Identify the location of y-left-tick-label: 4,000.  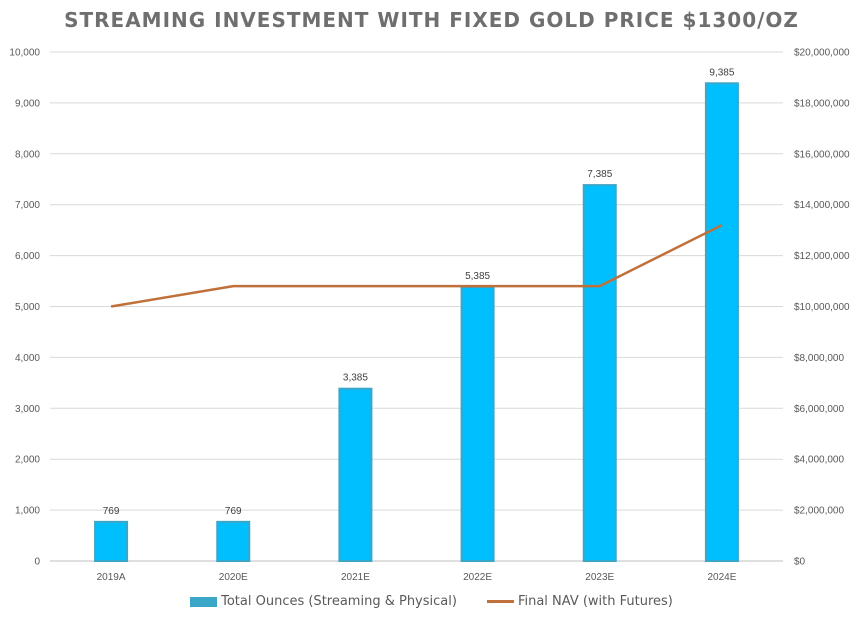
(27, 358).